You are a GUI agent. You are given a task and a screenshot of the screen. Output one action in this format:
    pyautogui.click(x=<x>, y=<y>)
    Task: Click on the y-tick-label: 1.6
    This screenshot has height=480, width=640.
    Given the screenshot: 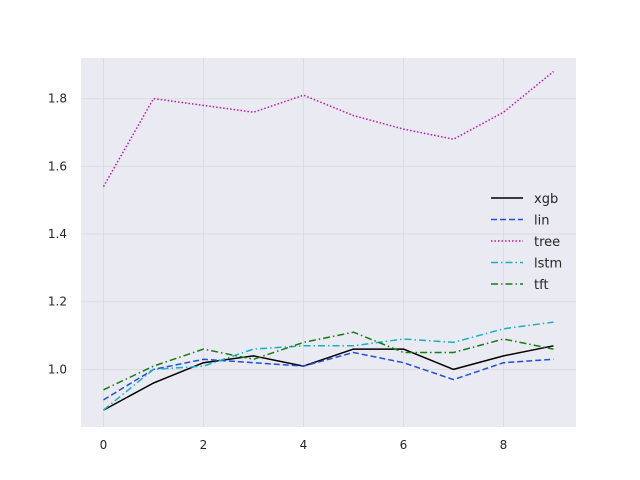 What is the action you would take?
    pyautogui.click(x=57, y=166)
    